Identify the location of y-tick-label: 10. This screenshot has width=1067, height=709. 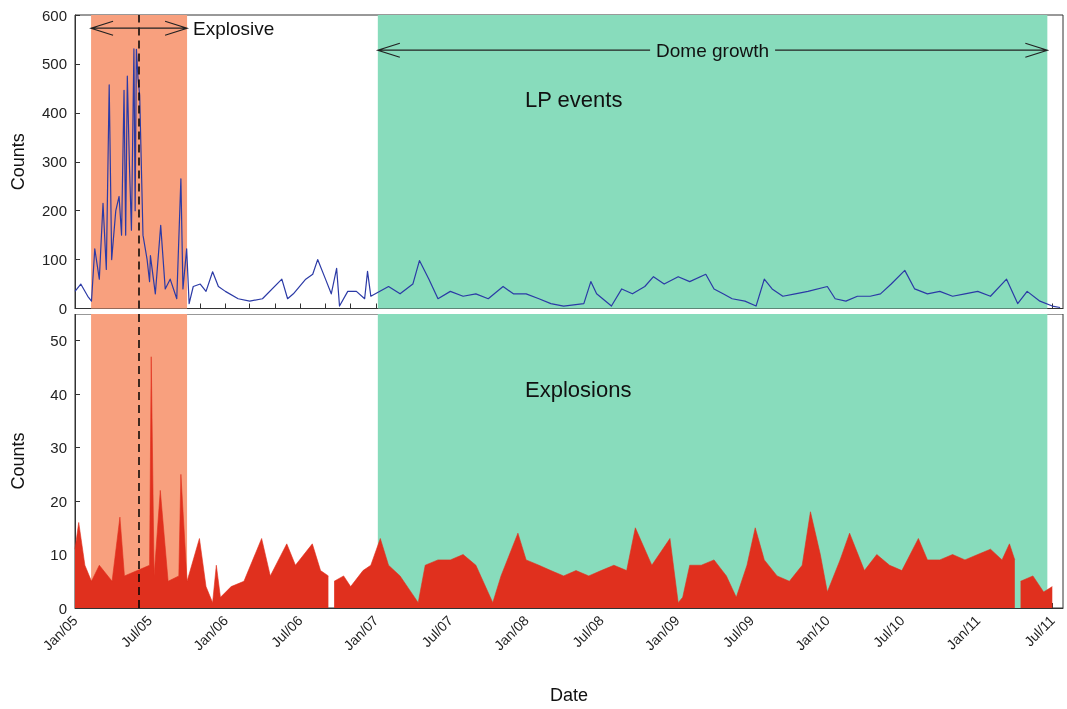
(58, 555).